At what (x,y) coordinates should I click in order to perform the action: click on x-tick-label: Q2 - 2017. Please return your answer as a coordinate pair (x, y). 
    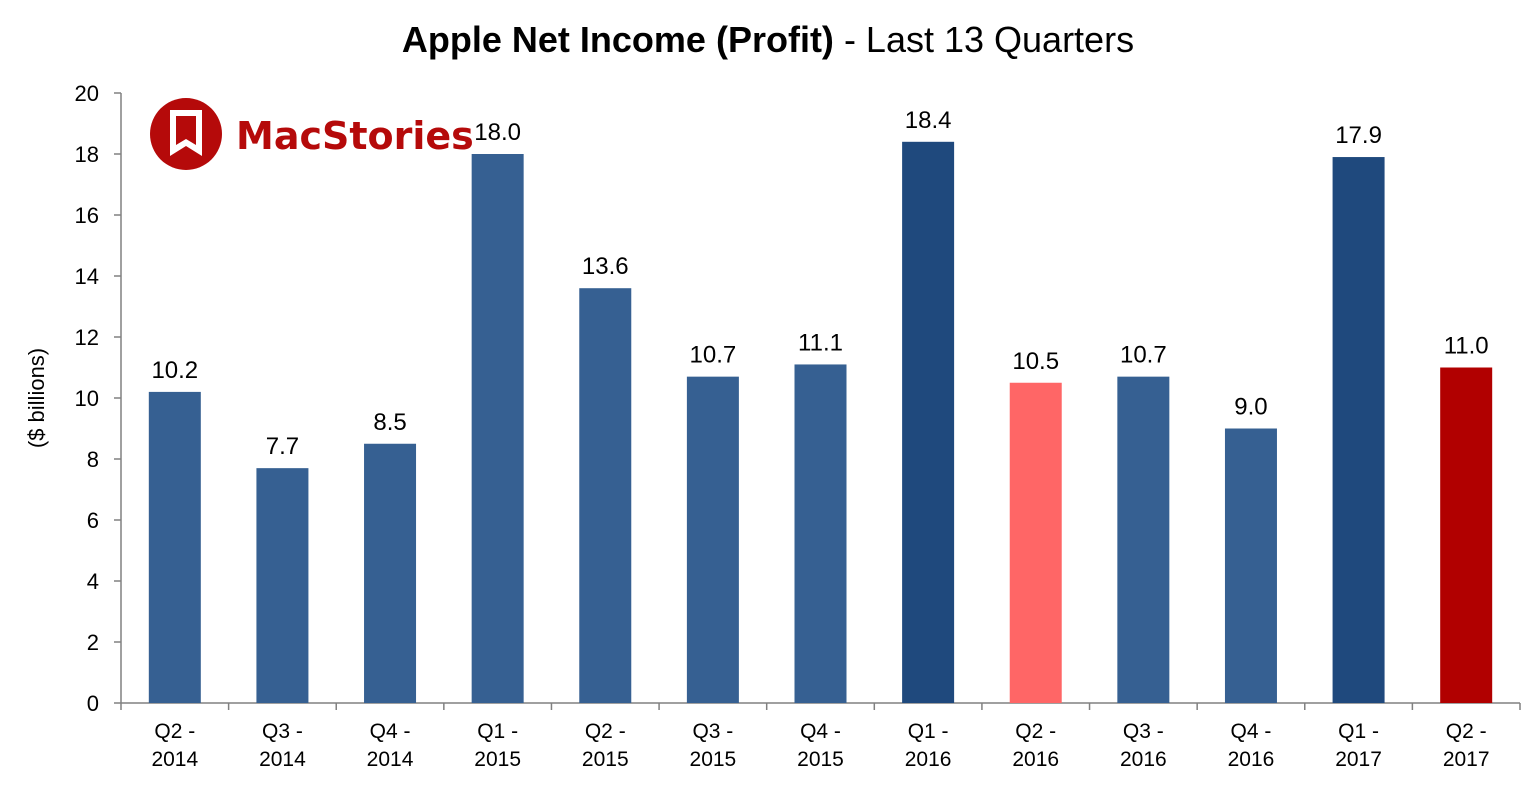
    Looking at the image, I should click on (1466, 745).